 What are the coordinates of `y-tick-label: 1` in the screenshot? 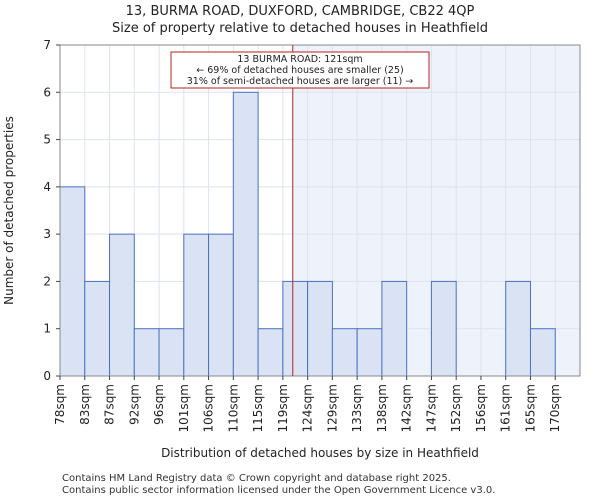 It's located at (47, 329).